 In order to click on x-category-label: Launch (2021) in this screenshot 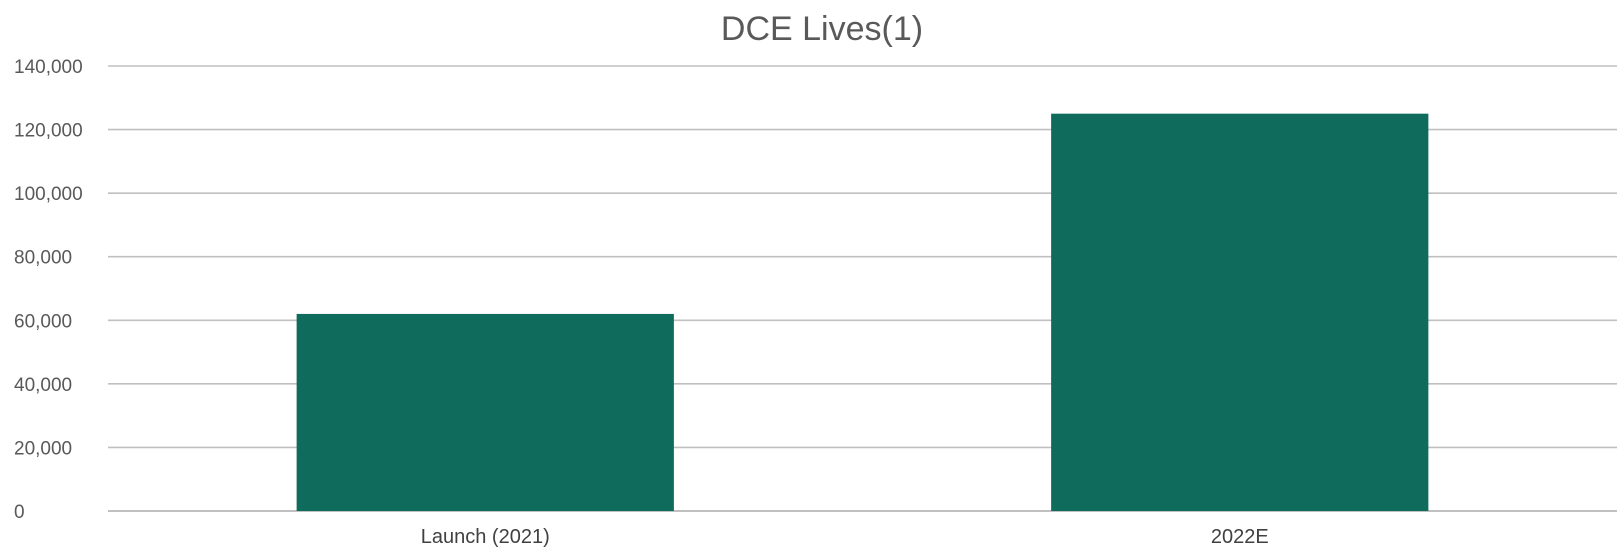, I will do `click(485, 537)`.